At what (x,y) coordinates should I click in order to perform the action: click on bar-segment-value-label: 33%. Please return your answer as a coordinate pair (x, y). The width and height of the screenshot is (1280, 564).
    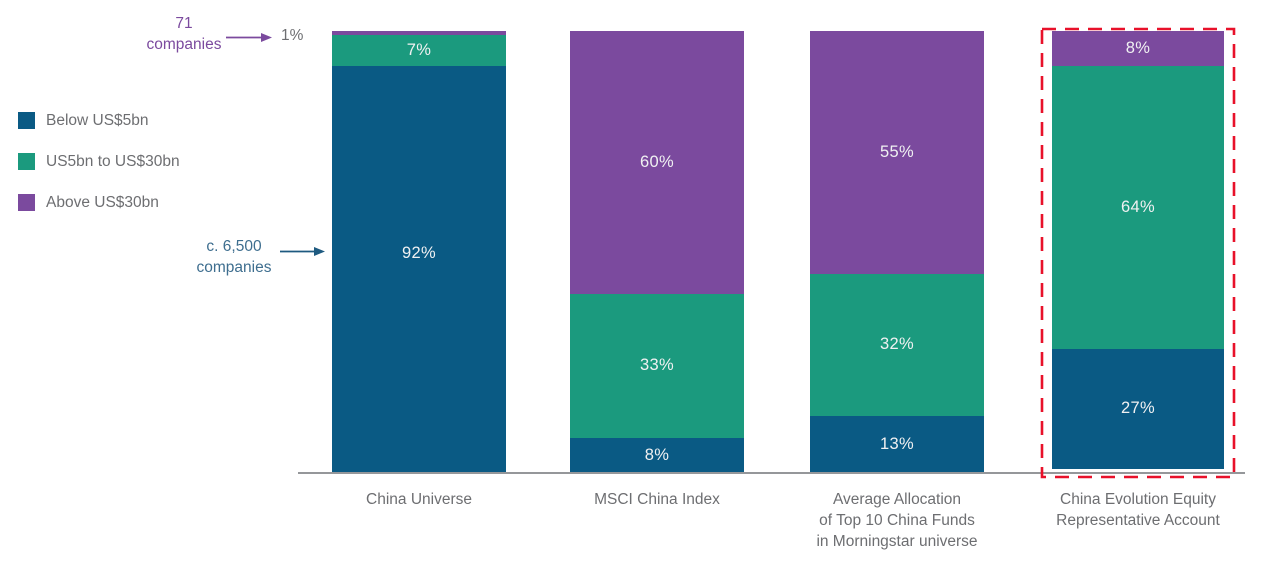
    Looking at the image, I should click on (657, 365).